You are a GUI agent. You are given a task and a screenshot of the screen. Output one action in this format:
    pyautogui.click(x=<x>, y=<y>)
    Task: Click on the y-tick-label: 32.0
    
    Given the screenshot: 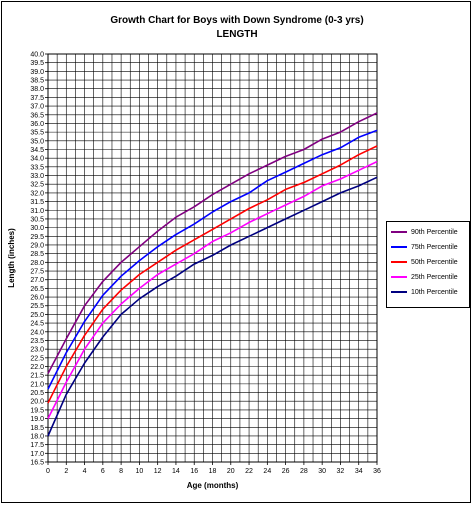 What is the action you would take?
    pyautogui.click(x=37, y=193)
    